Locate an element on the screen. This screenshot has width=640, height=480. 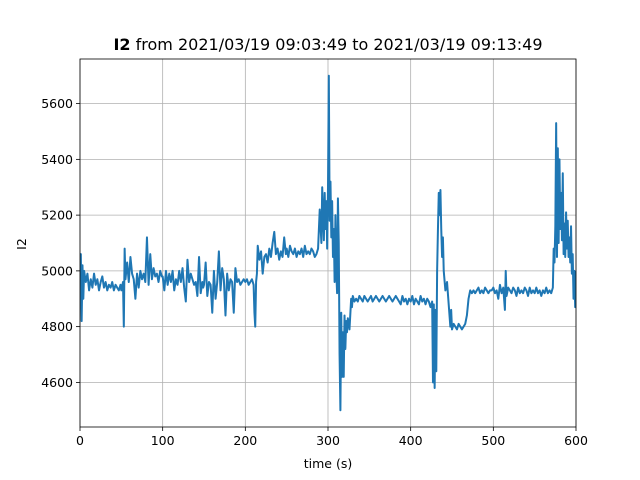
x-axis-label: time (s) is located at coordinates (328, 463).